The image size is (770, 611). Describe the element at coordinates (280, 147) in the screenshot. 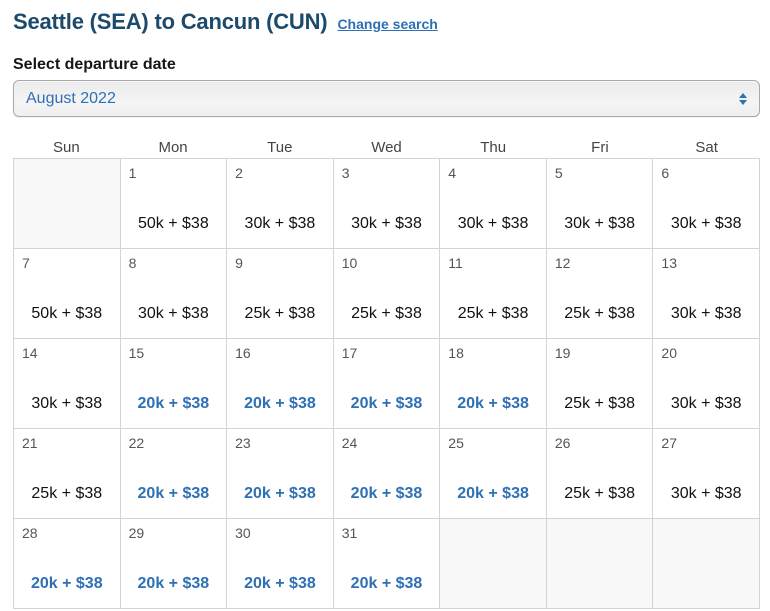

I see `weekday-header: Tue` at that location.